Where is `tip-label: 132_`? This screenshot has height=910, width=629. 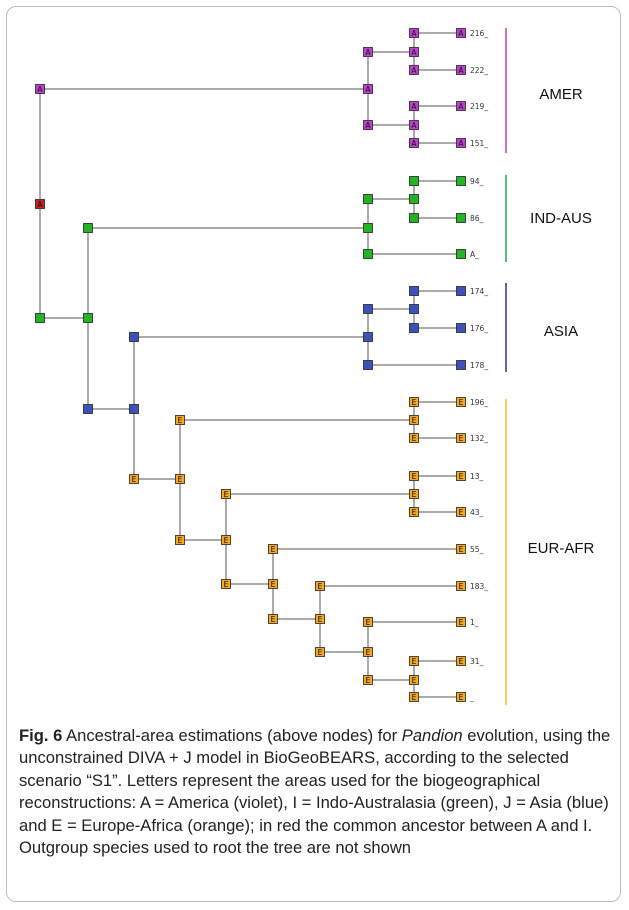 tip-label: 132_ is located at coordinates (479, 438).